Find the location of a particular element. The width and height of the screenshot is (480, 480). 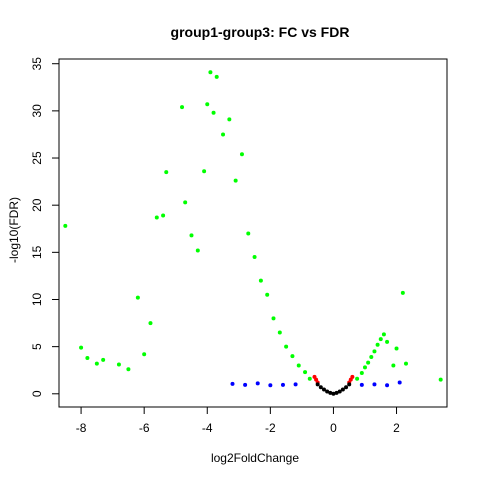

x-tick-label-5: 2 is located at coordinates (396, 428).